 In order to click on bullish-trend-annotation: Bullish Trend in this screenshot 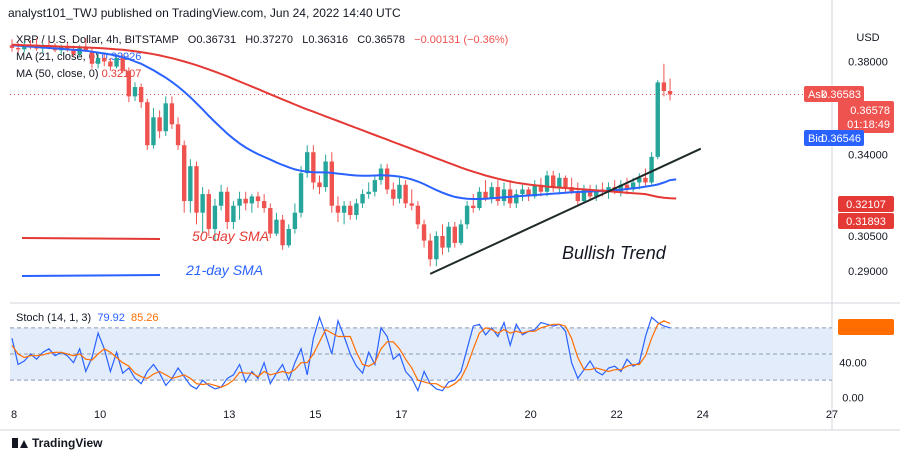, I will do `click(614, 253)`.